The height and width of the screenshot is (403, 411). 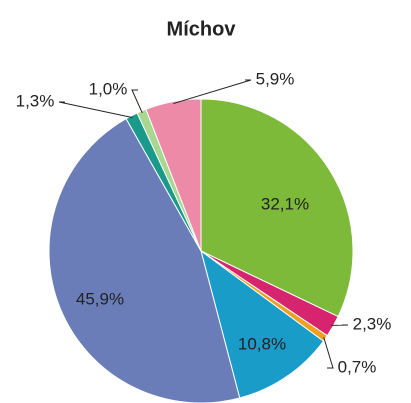 What do you see at coordinates (262, 343) in the screenshot?
I see `data-label: 10,8%` at bounding box center [262, 343].